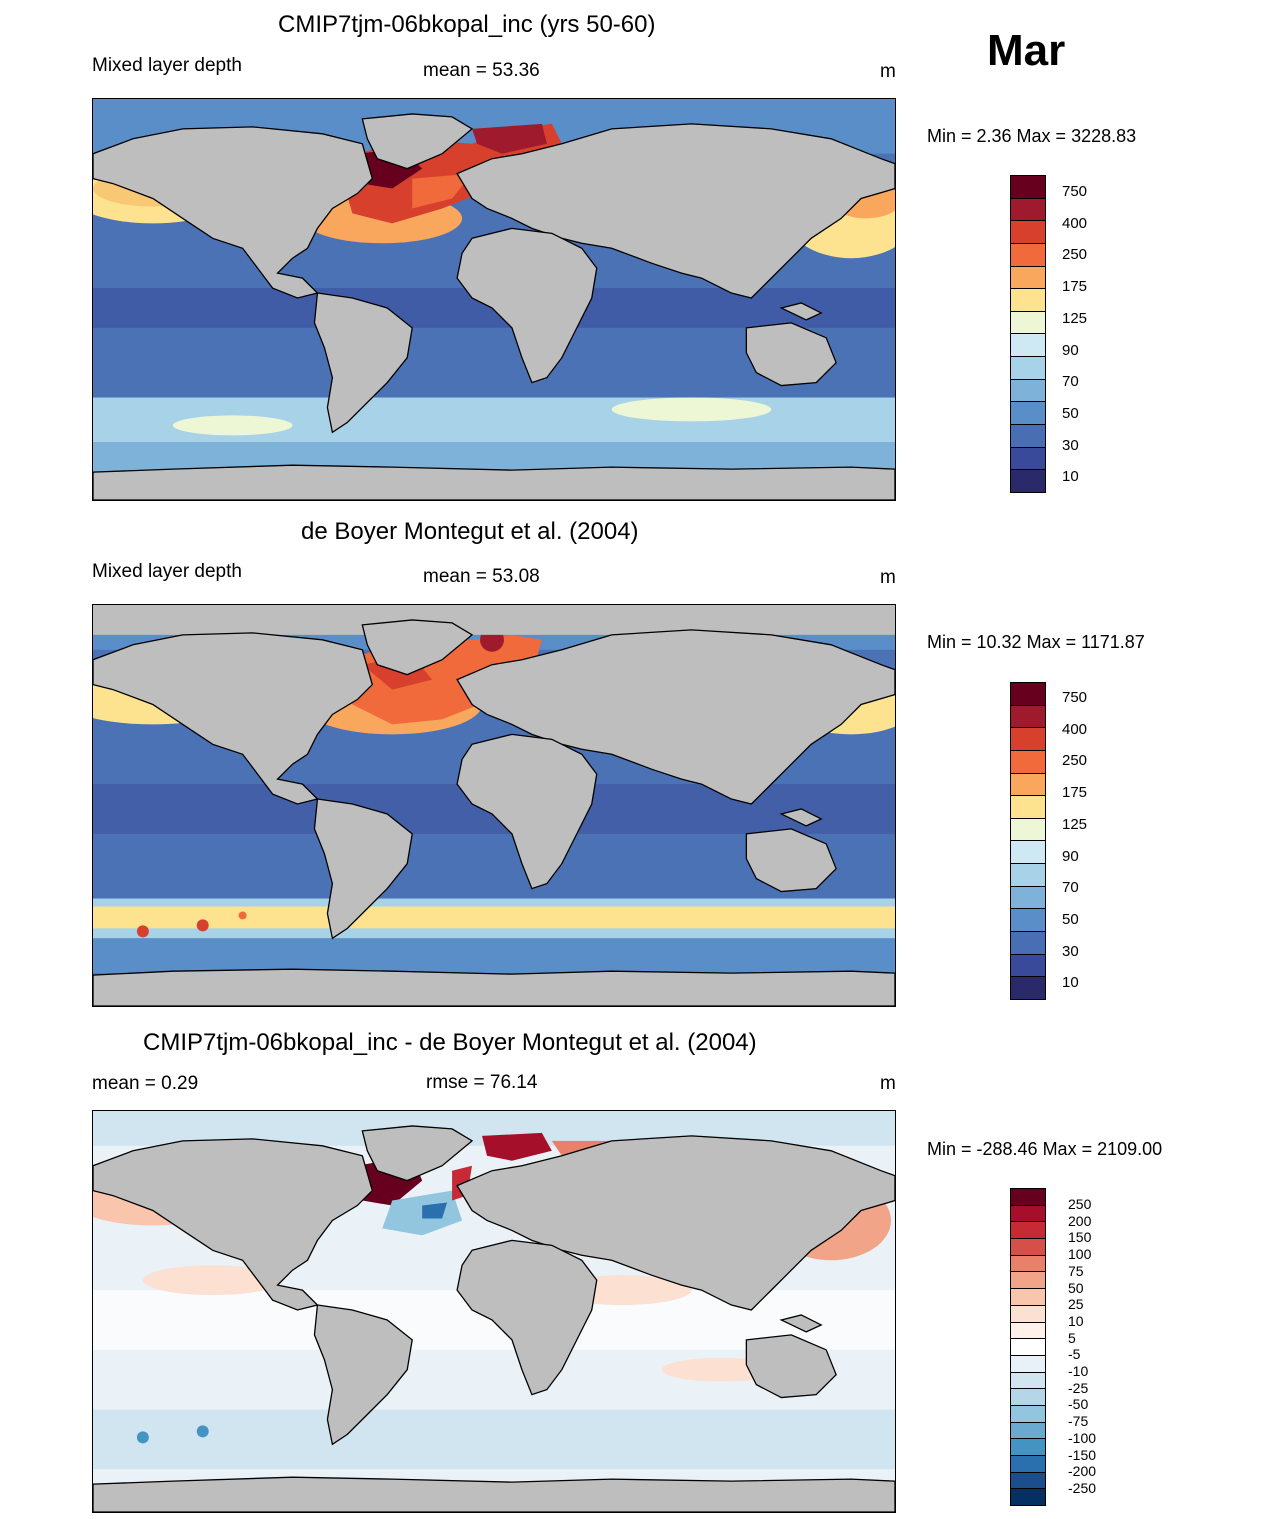 Image resolution: width=1285 pixels, height=1519 pixels. What do you see at coordinates (145, 1083) in the screenshot?
I see `panel3-mean: mean = 0.29` at bounding box center [145, 1083].